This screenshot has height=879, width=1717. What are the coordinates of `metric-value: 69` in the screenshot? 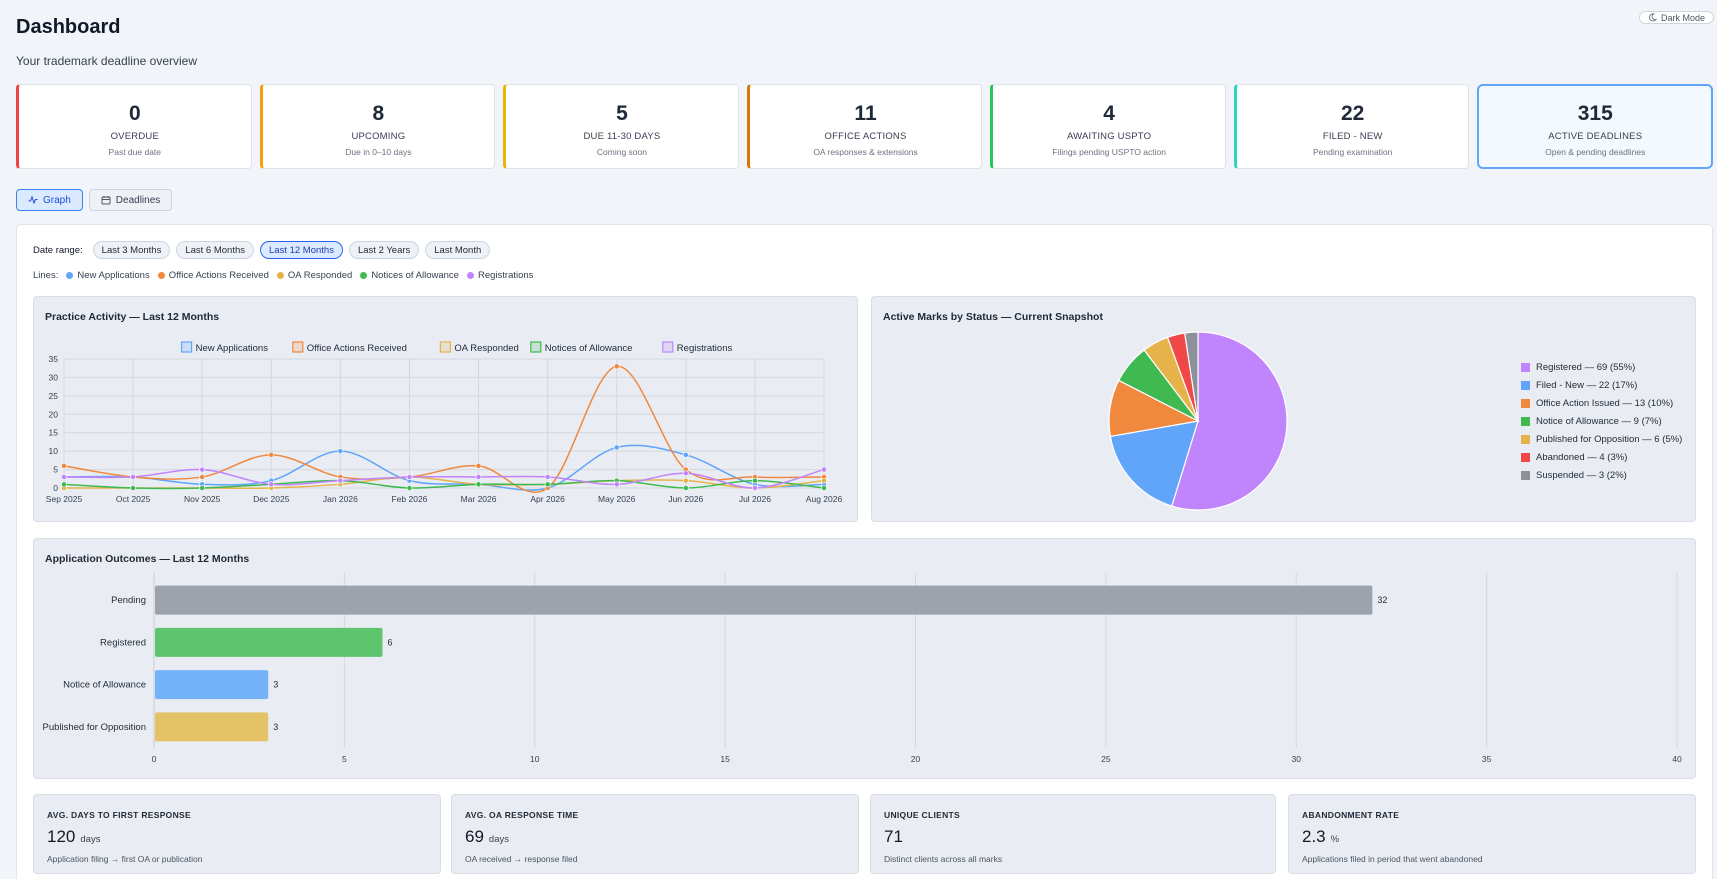 It's located at (474, 836).